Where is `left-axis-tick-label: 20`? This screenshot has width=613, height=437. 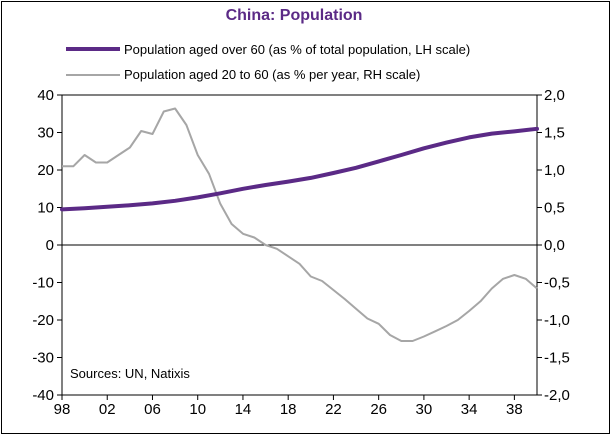 left-axis-tick-label: 20 is located at coordinates (45, 170).